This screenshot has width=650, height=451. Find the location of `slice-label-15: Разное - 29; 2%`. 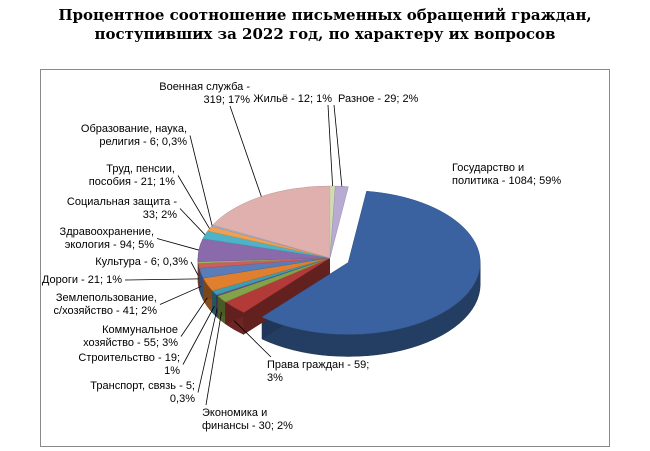

slice-label-15: Разное - 29; 2% is located at coordinates (378, 99).